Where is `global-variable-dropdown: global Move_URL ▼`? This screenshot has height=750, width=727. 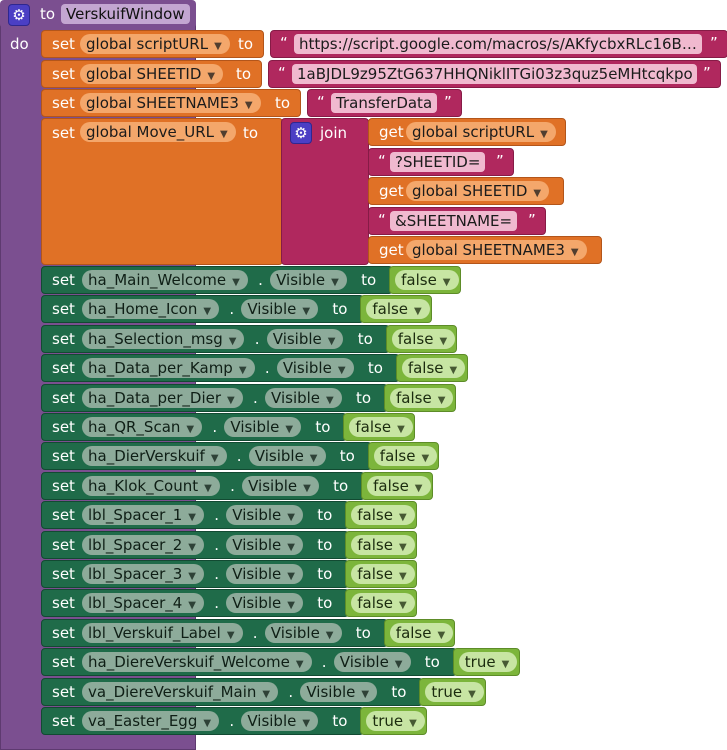
global-variable-dropdown: global Move_URL ▼ is located at coordinates (158, 132).